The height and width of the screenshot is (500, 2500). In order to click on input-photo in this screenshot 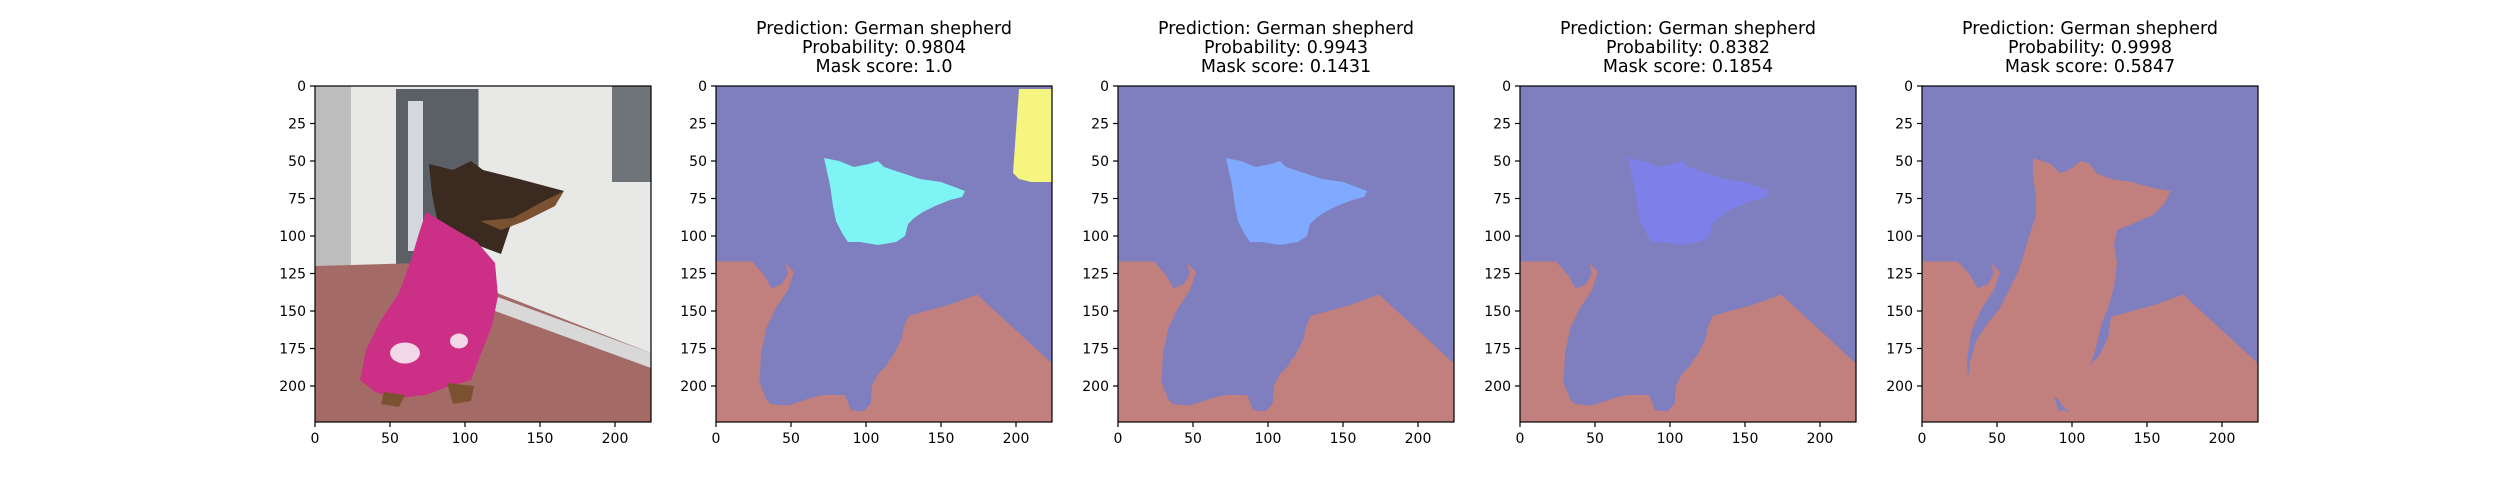, I will do `click(483, 254)`.